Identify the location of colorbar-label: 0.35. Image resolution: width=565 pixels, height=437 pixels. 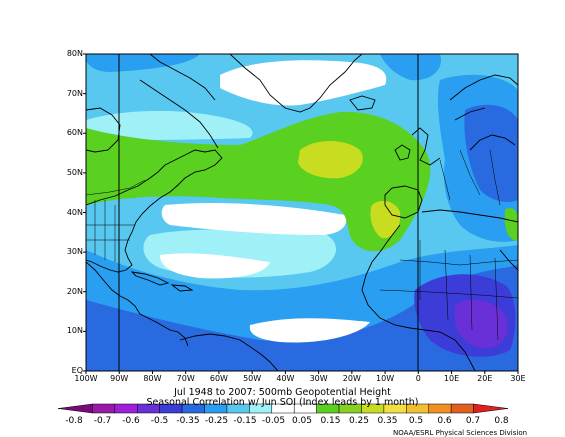
(387, 421).